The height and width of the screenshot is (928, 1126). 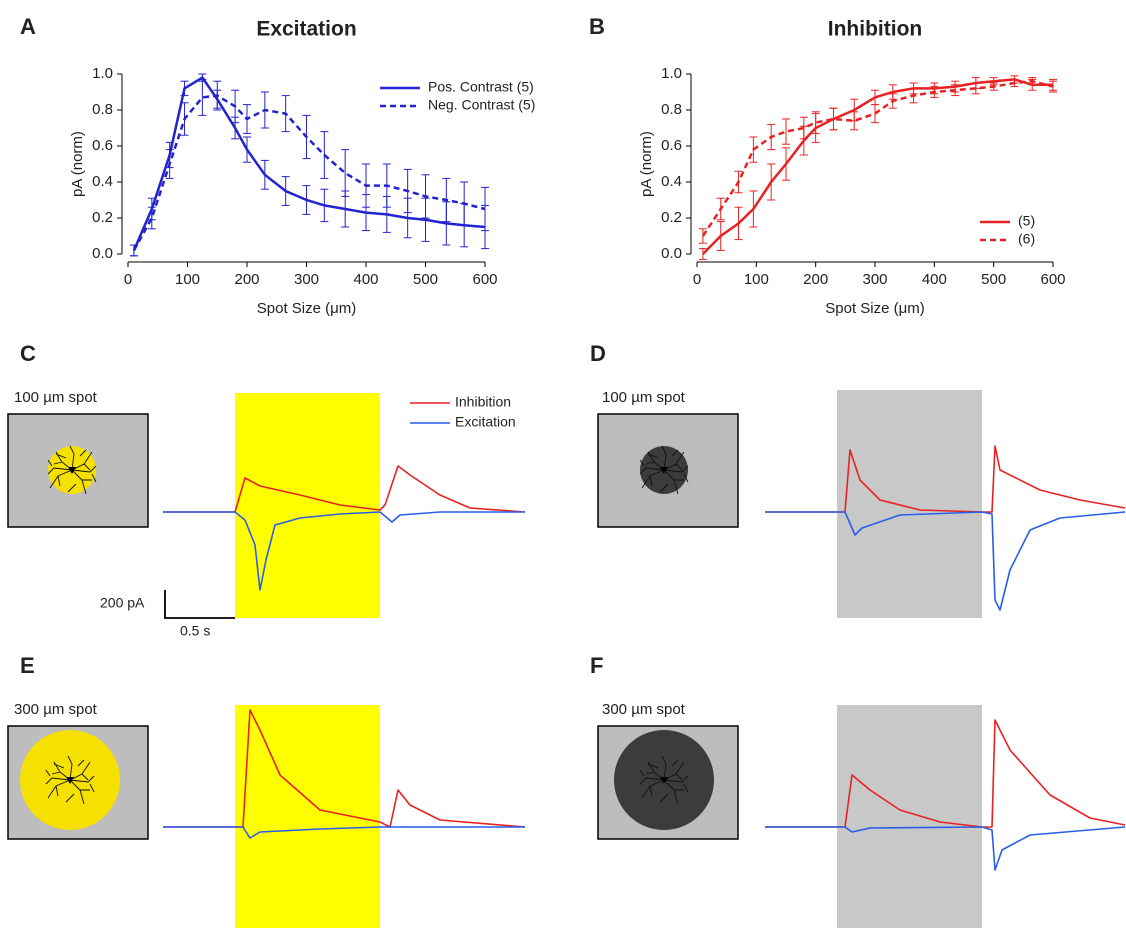 I want to click on panel-letter: D, so click(x=598, y=353).